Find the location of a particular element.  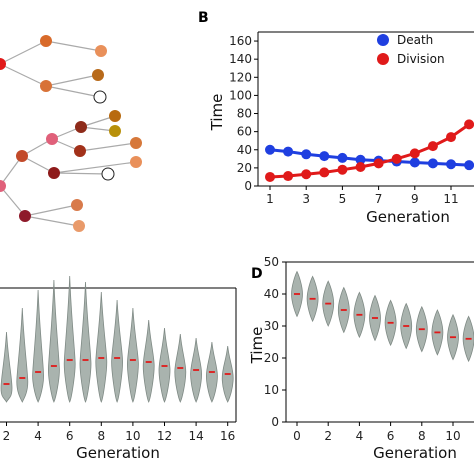

panel-d-xtick-label: 4 is located at coordinates (360, 436).